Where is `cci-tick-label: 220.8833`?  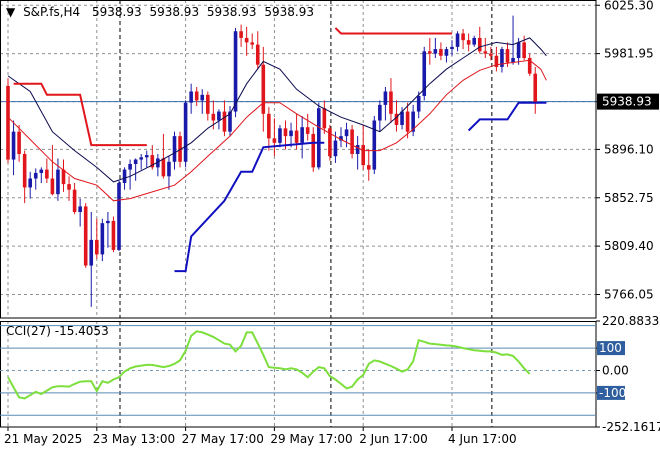 cci-tick-label: 220.8833 is located at coordinates (630, 321).